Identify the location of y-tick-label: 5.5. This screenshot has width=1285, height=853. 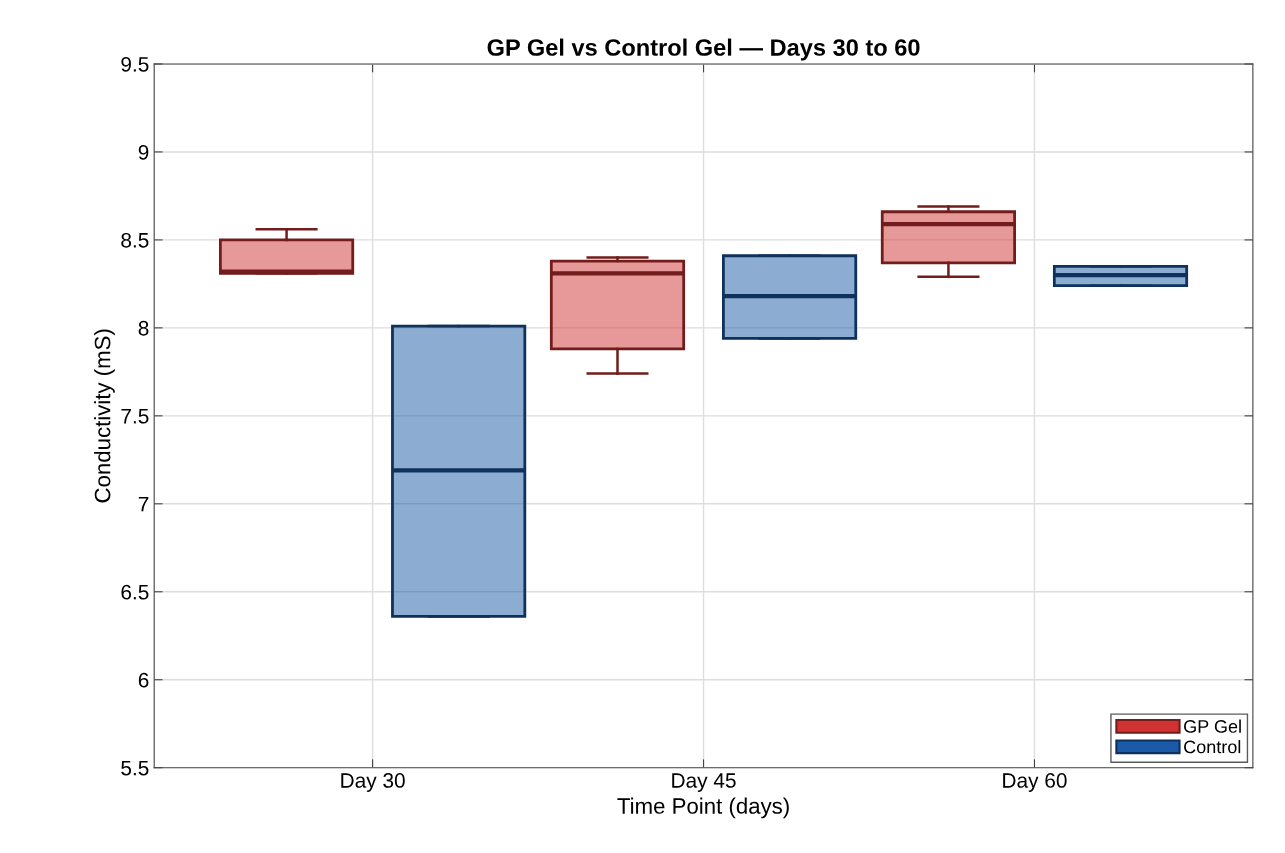
(135, 768).